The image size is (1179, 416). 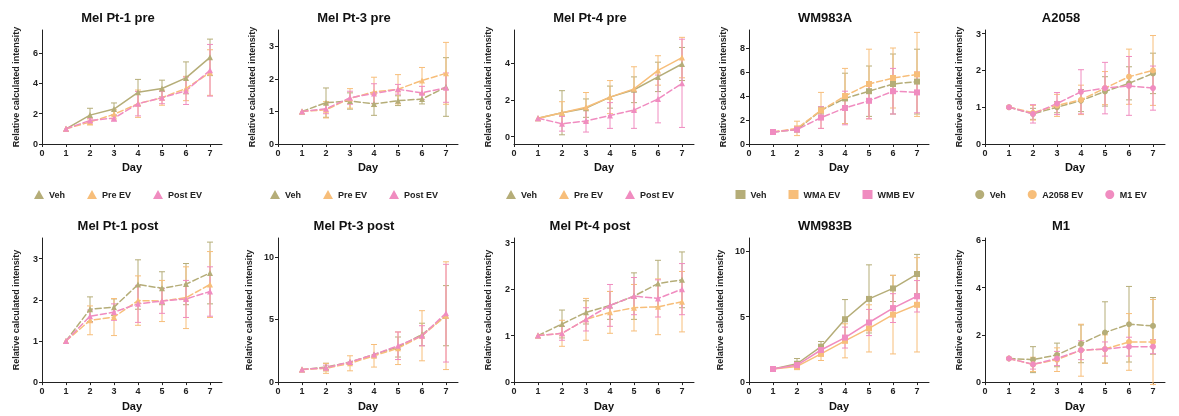 What do you see at coordinates (118, 225) in the screenshot?
I see `chart-title: Mel Pt-1 post` at bounding box center [118, 225].